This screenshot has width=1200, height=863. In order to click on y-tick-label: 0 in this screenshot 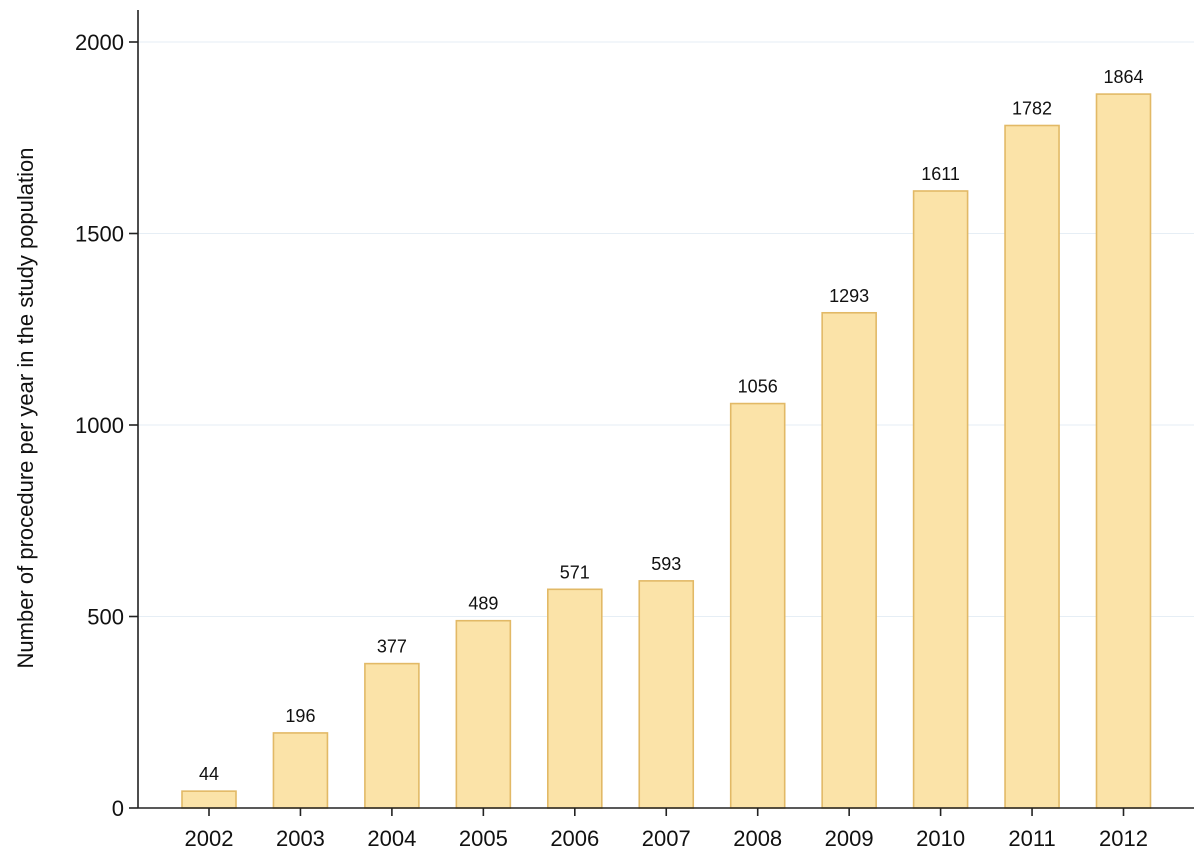, I will do `click(118, 808)`.